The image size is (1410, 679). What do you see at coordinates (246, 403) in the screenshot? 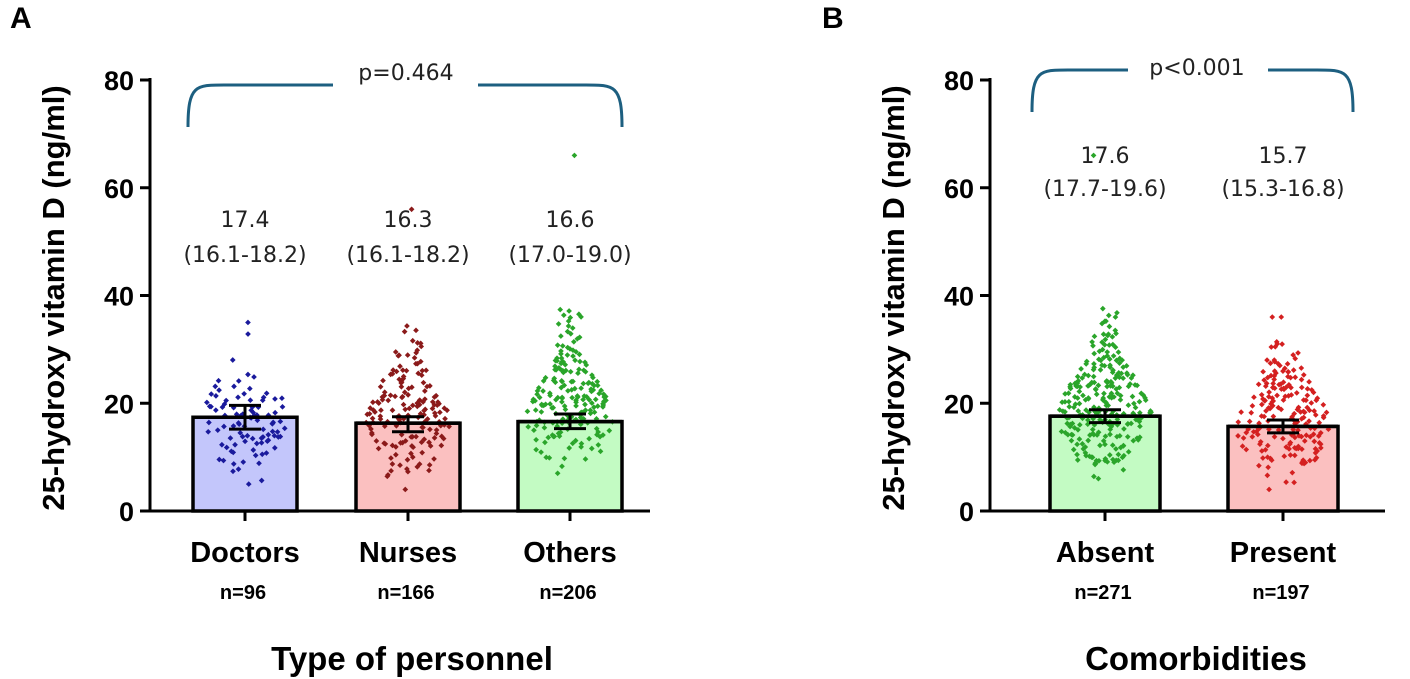
I see `data-points-doctors` at bounding box center [246, 403].